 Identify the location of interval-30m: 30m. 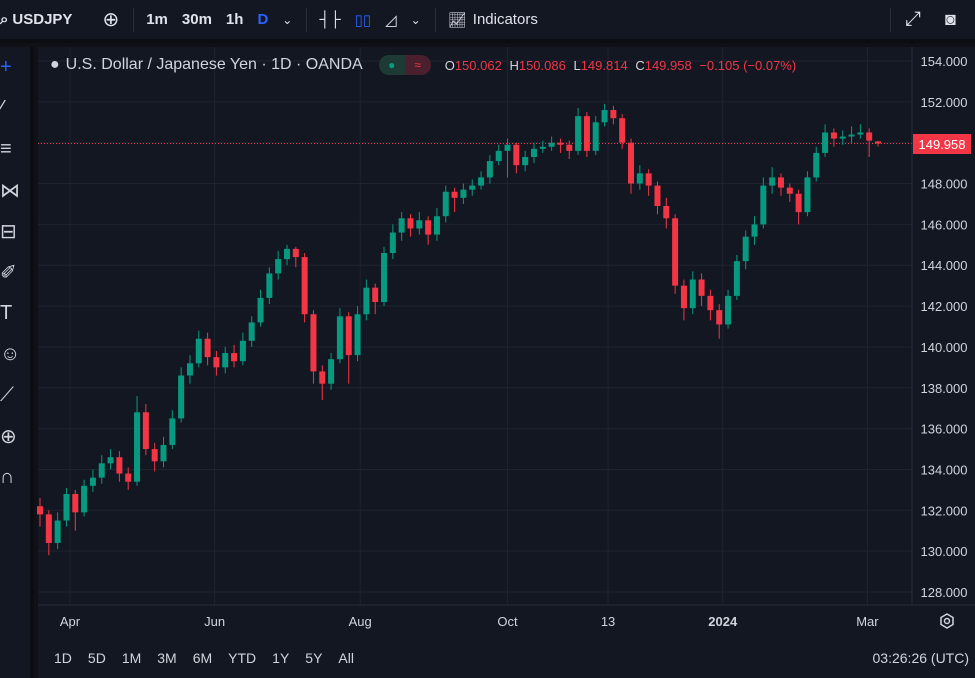
(196, 19).